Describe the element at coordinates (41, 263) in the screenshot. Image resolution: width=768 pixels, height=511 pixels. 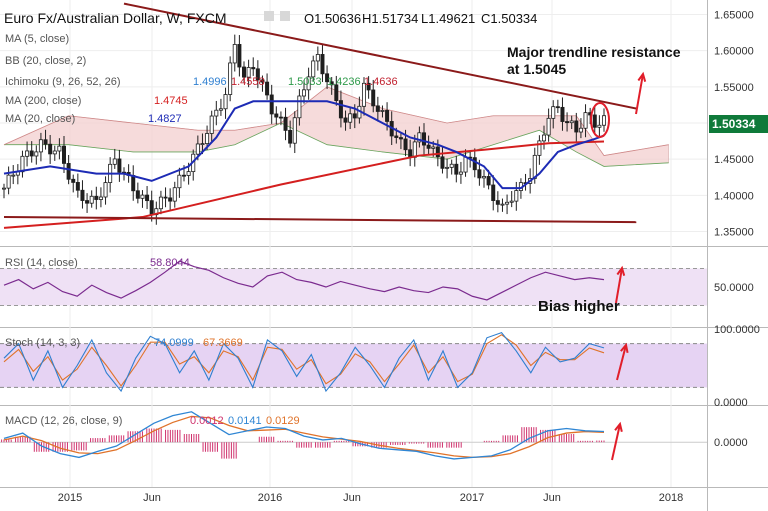
I see `legend-rsi: RSI (14, close)` at that location.